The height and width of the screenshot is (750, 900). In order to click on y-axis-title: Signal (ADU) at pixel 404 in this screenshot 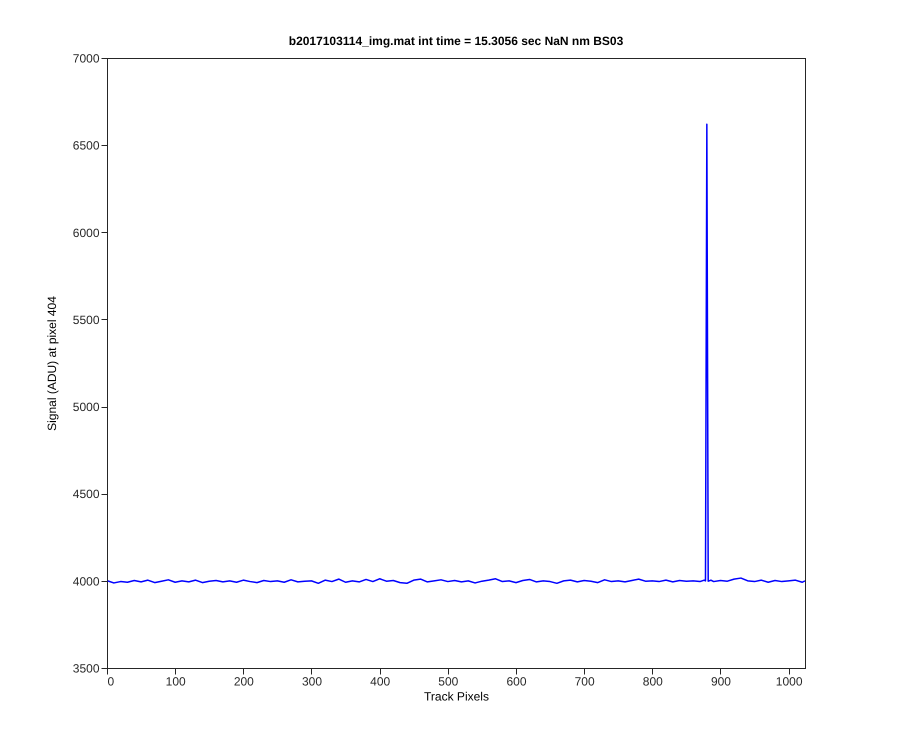, I will do `click(51, 363)`.